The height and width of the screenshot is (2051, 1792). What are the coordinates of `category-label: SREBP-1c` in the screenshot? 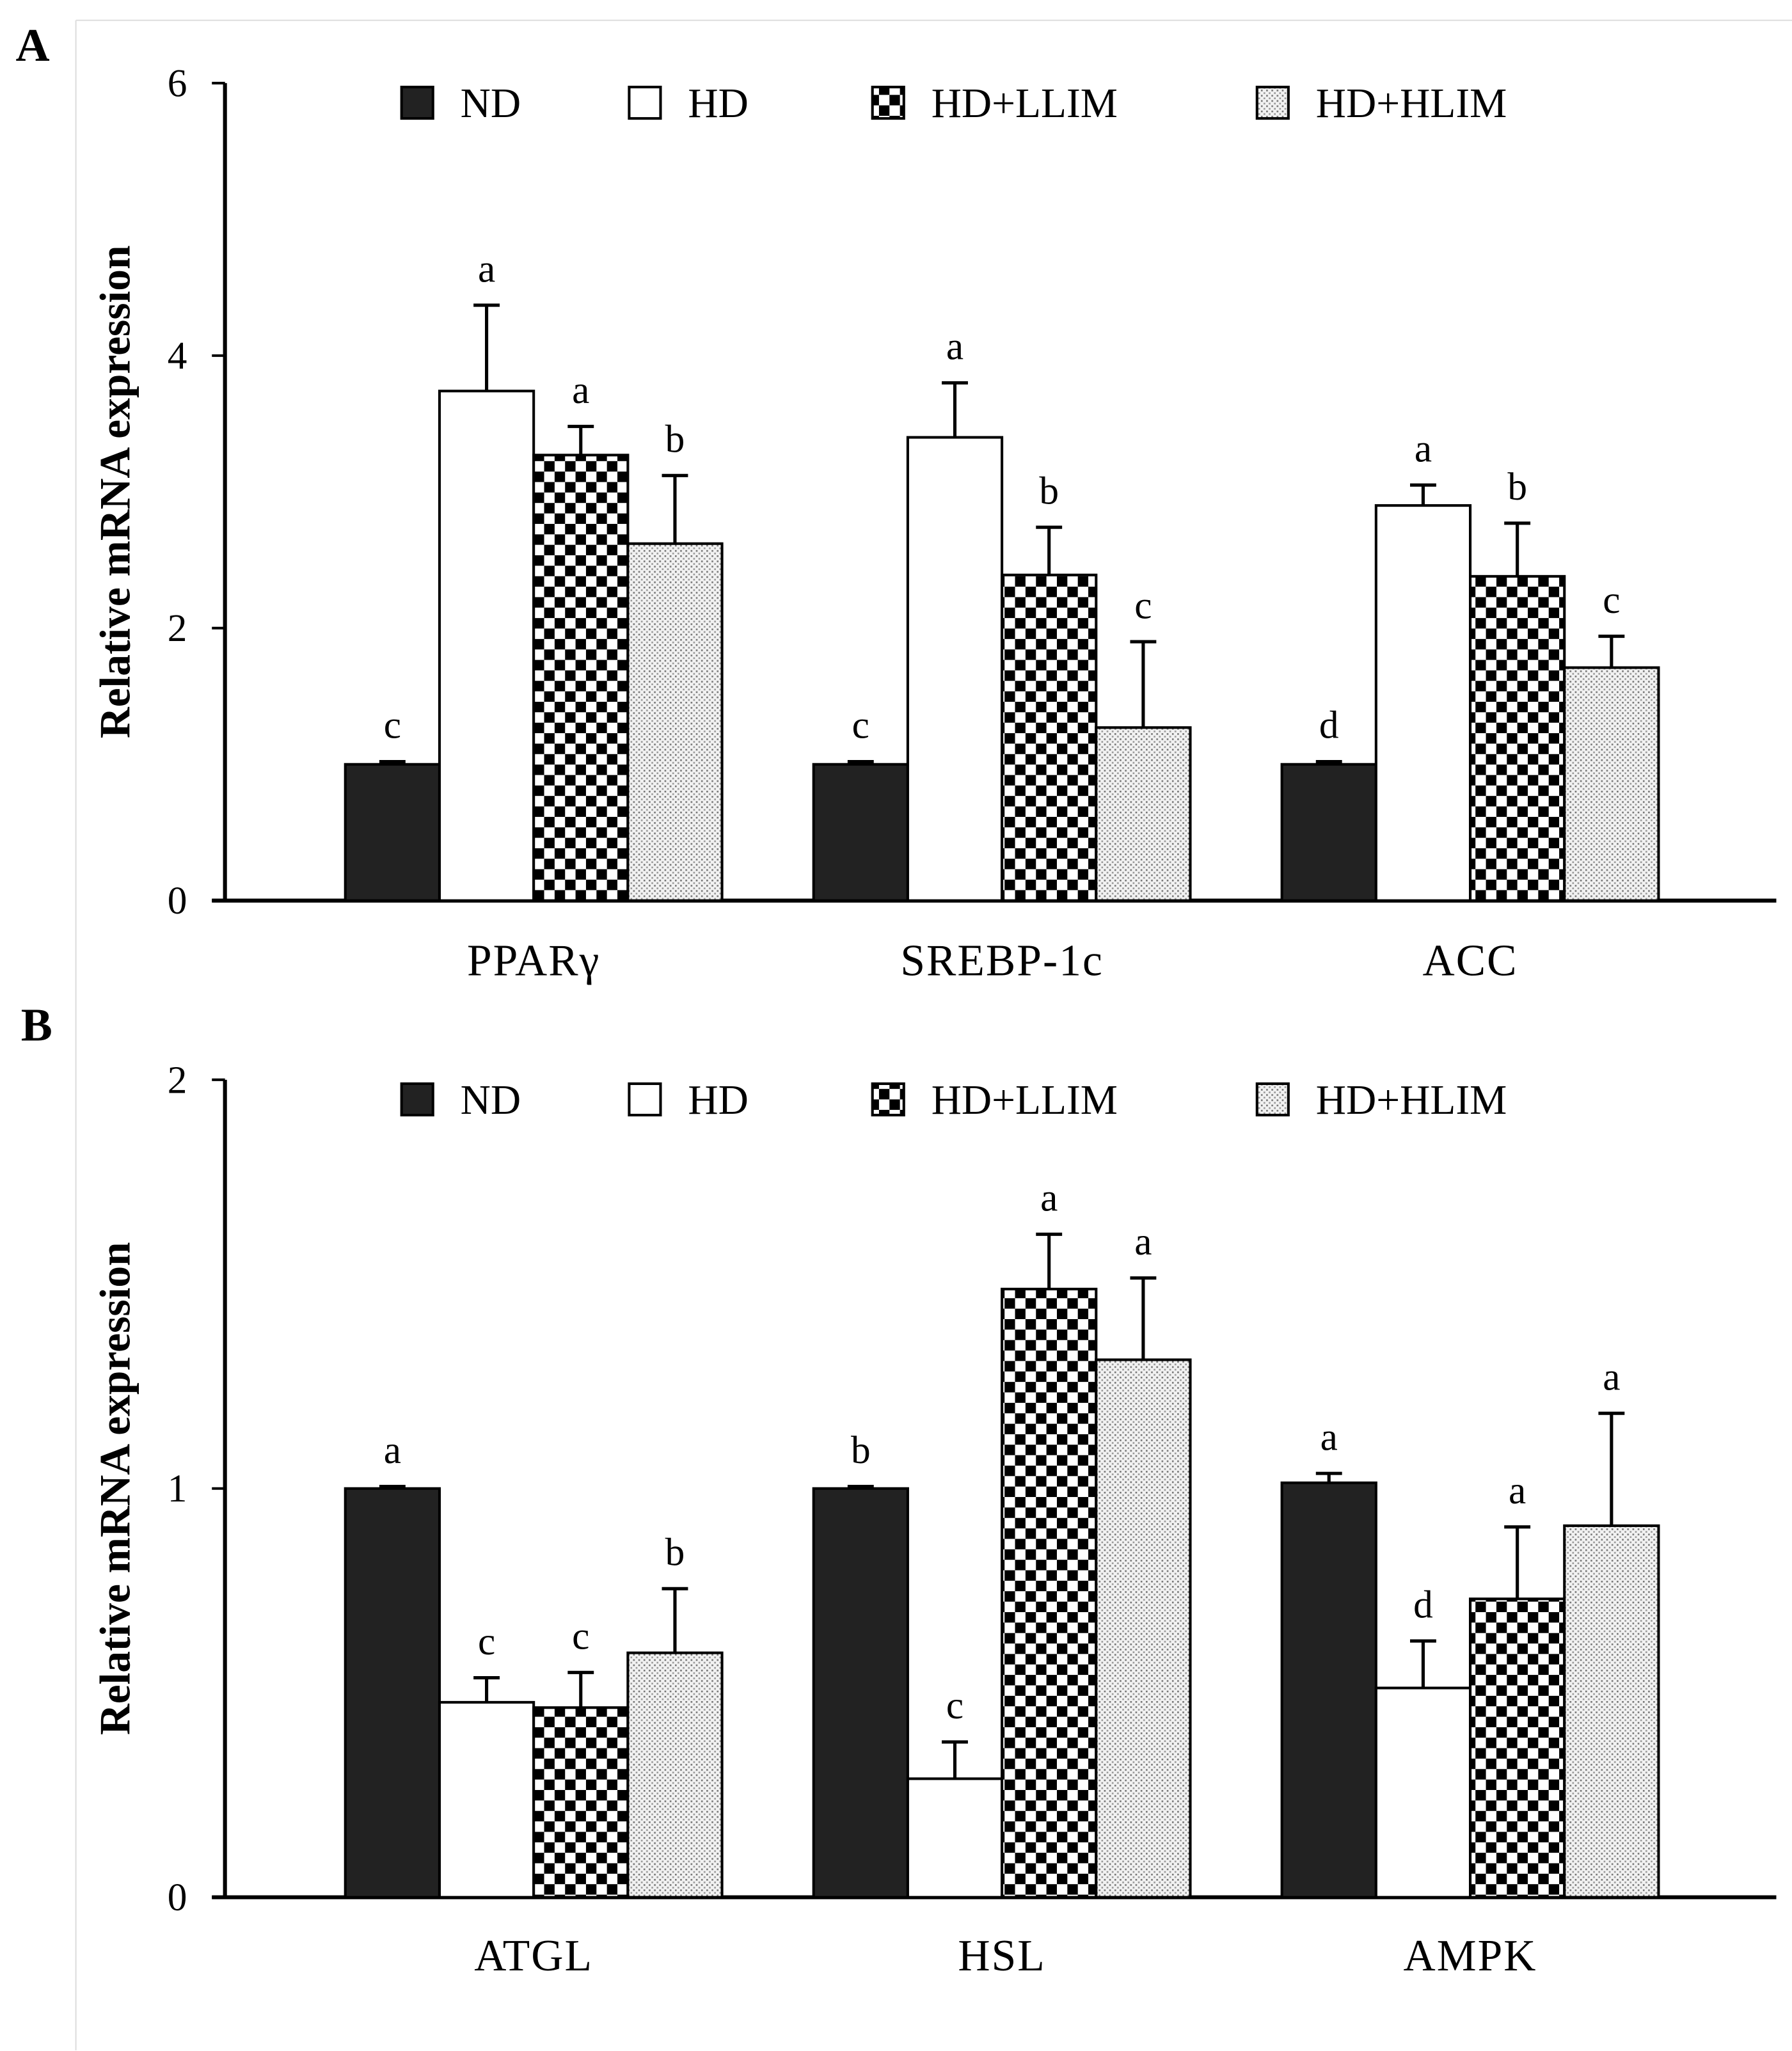 It's located at (1002, 960).